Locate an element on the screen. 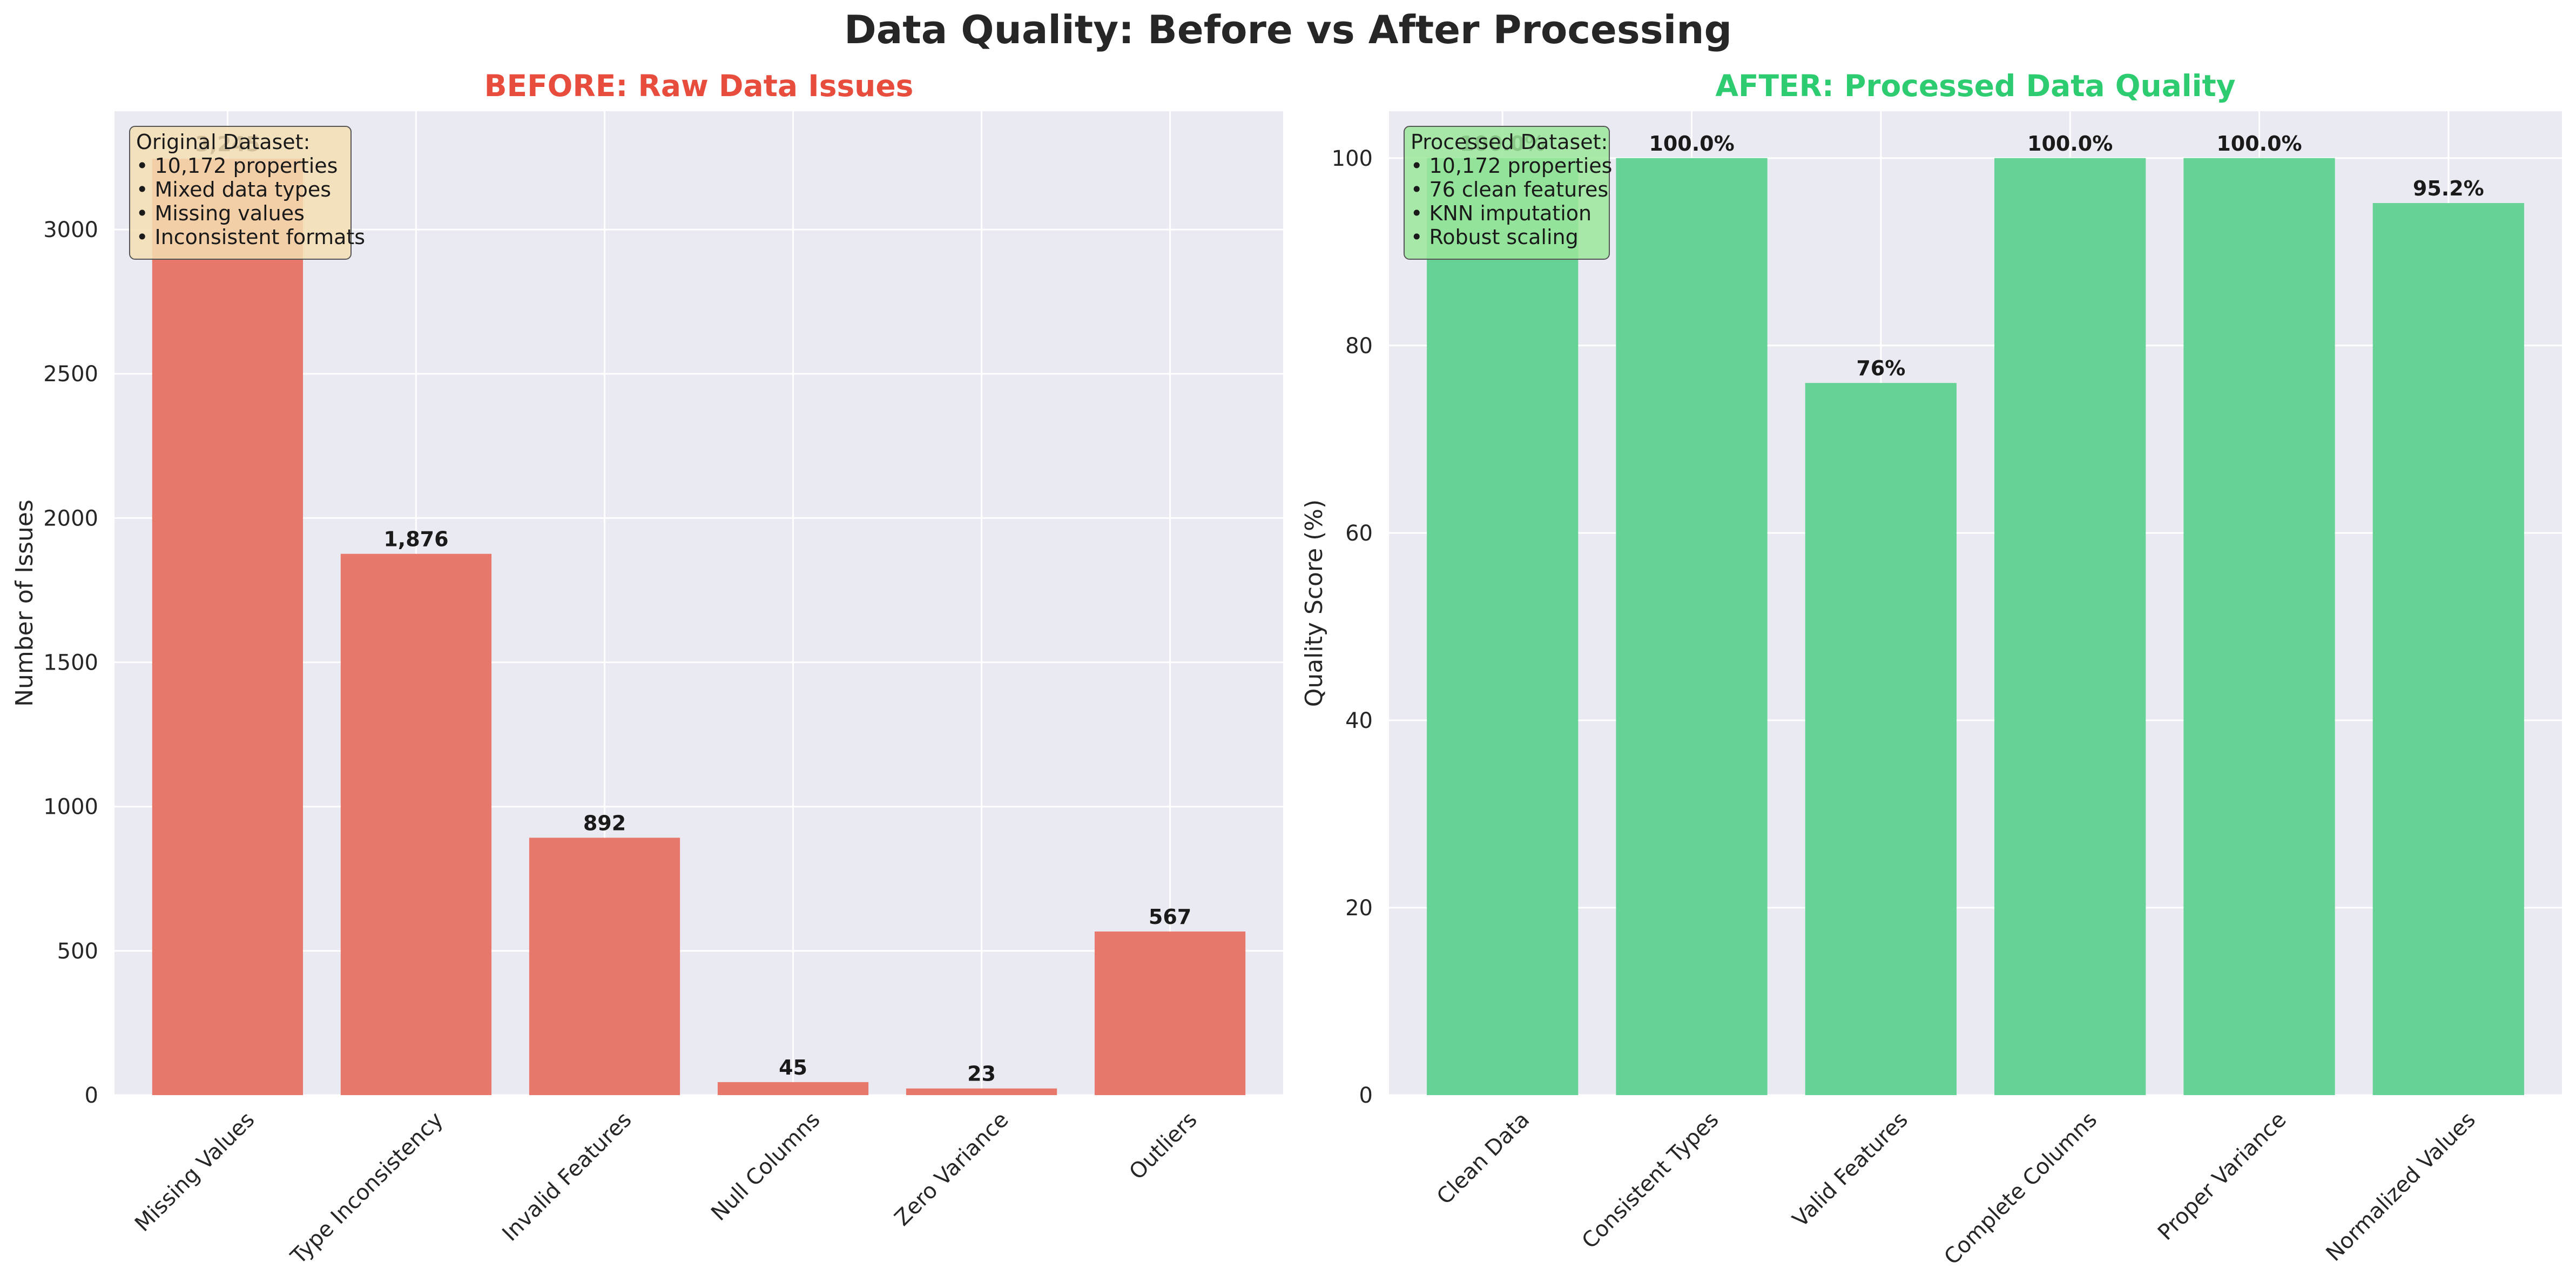  before-xtick-label: Outliers is located at coordinates (1163, 1147).